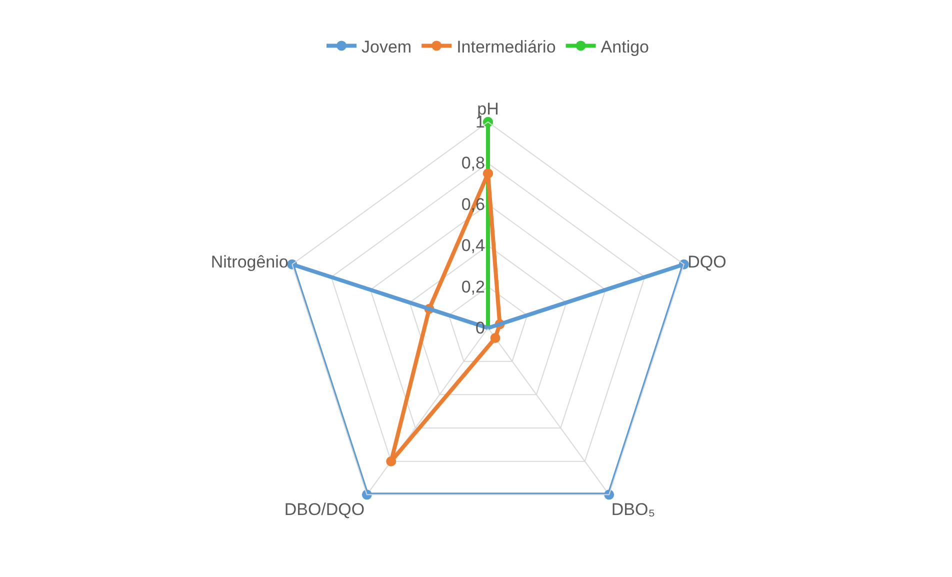 This screenshot has height=577, width=952. I want to click on legend-label: Intermediário, so click(506, 46).